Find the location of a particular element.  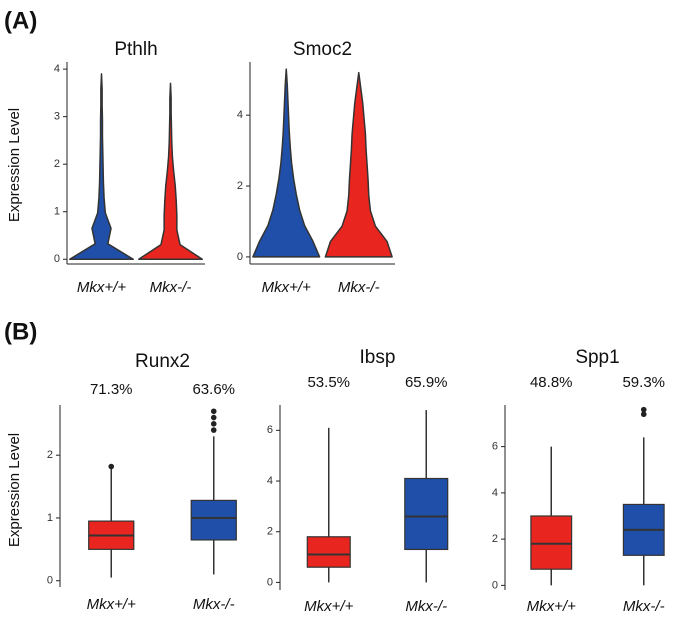

data-label: 71.3% is located at coordinates (111, 389).